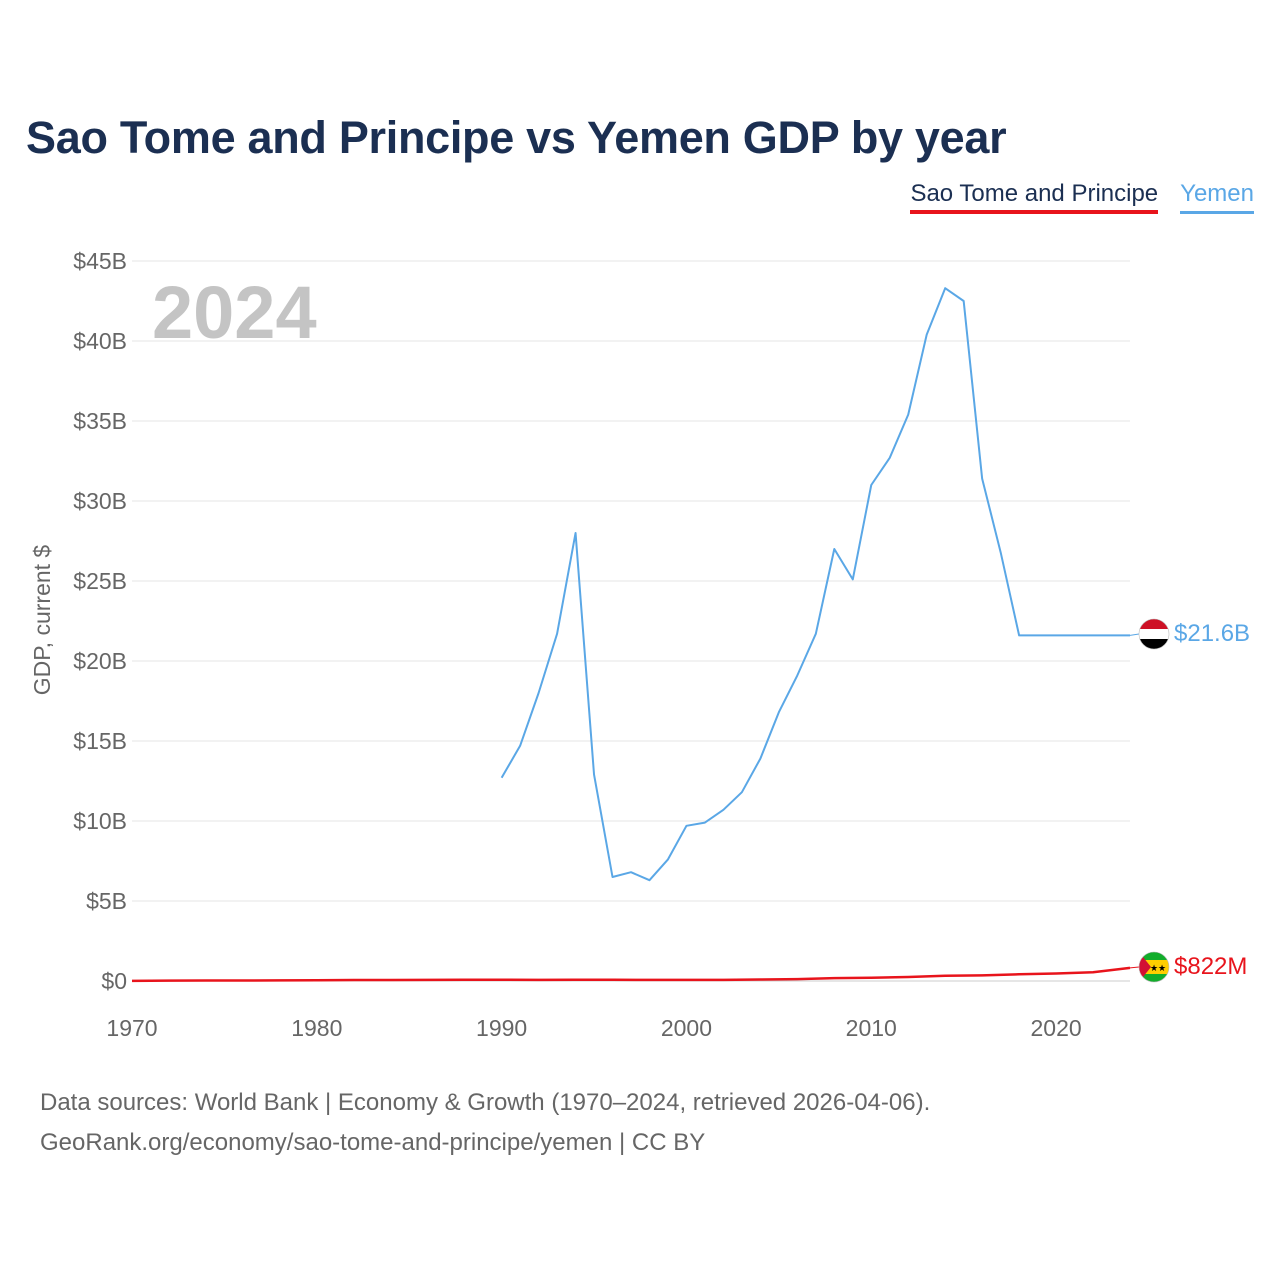  What do you see at coordinates (100, 821) in the screenshot?
I see `y-tick-label: $10B` at bounding box center [100, 821].